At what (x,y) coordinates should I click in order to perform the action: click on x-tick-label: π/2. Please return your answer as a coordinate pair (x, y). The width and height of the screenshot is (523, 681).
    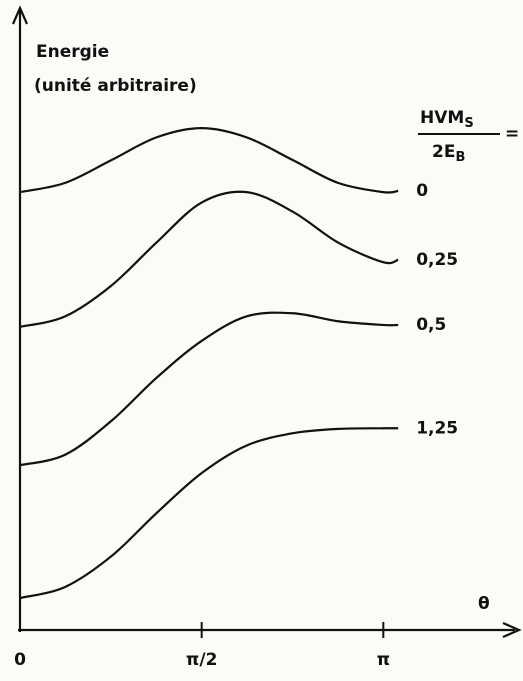
    Looking at the image, I should click on (202, 660).